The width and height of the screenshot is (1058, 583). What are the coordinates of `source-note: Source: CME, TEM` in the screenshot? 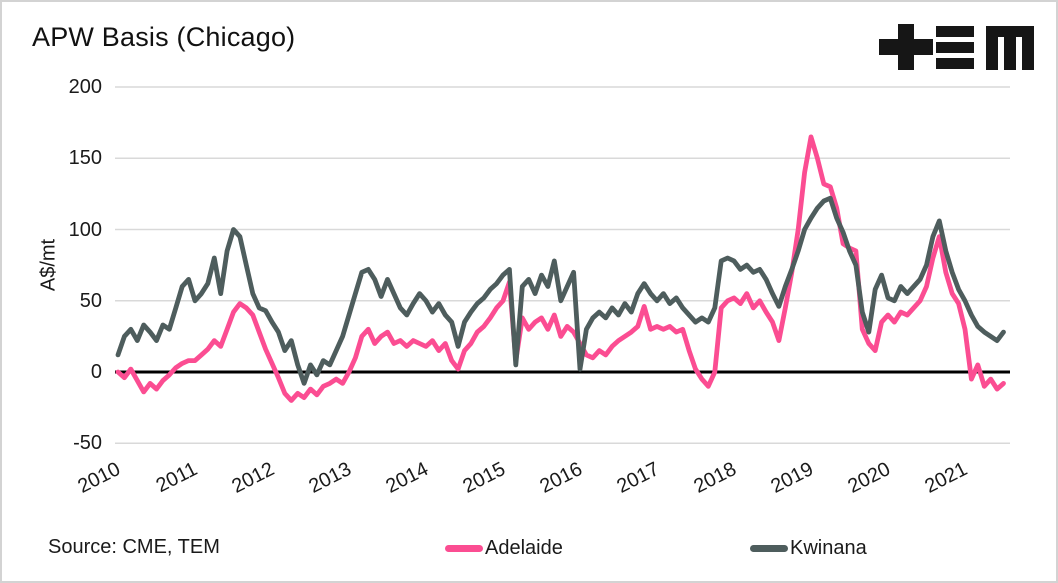 It's located at (134, 547).